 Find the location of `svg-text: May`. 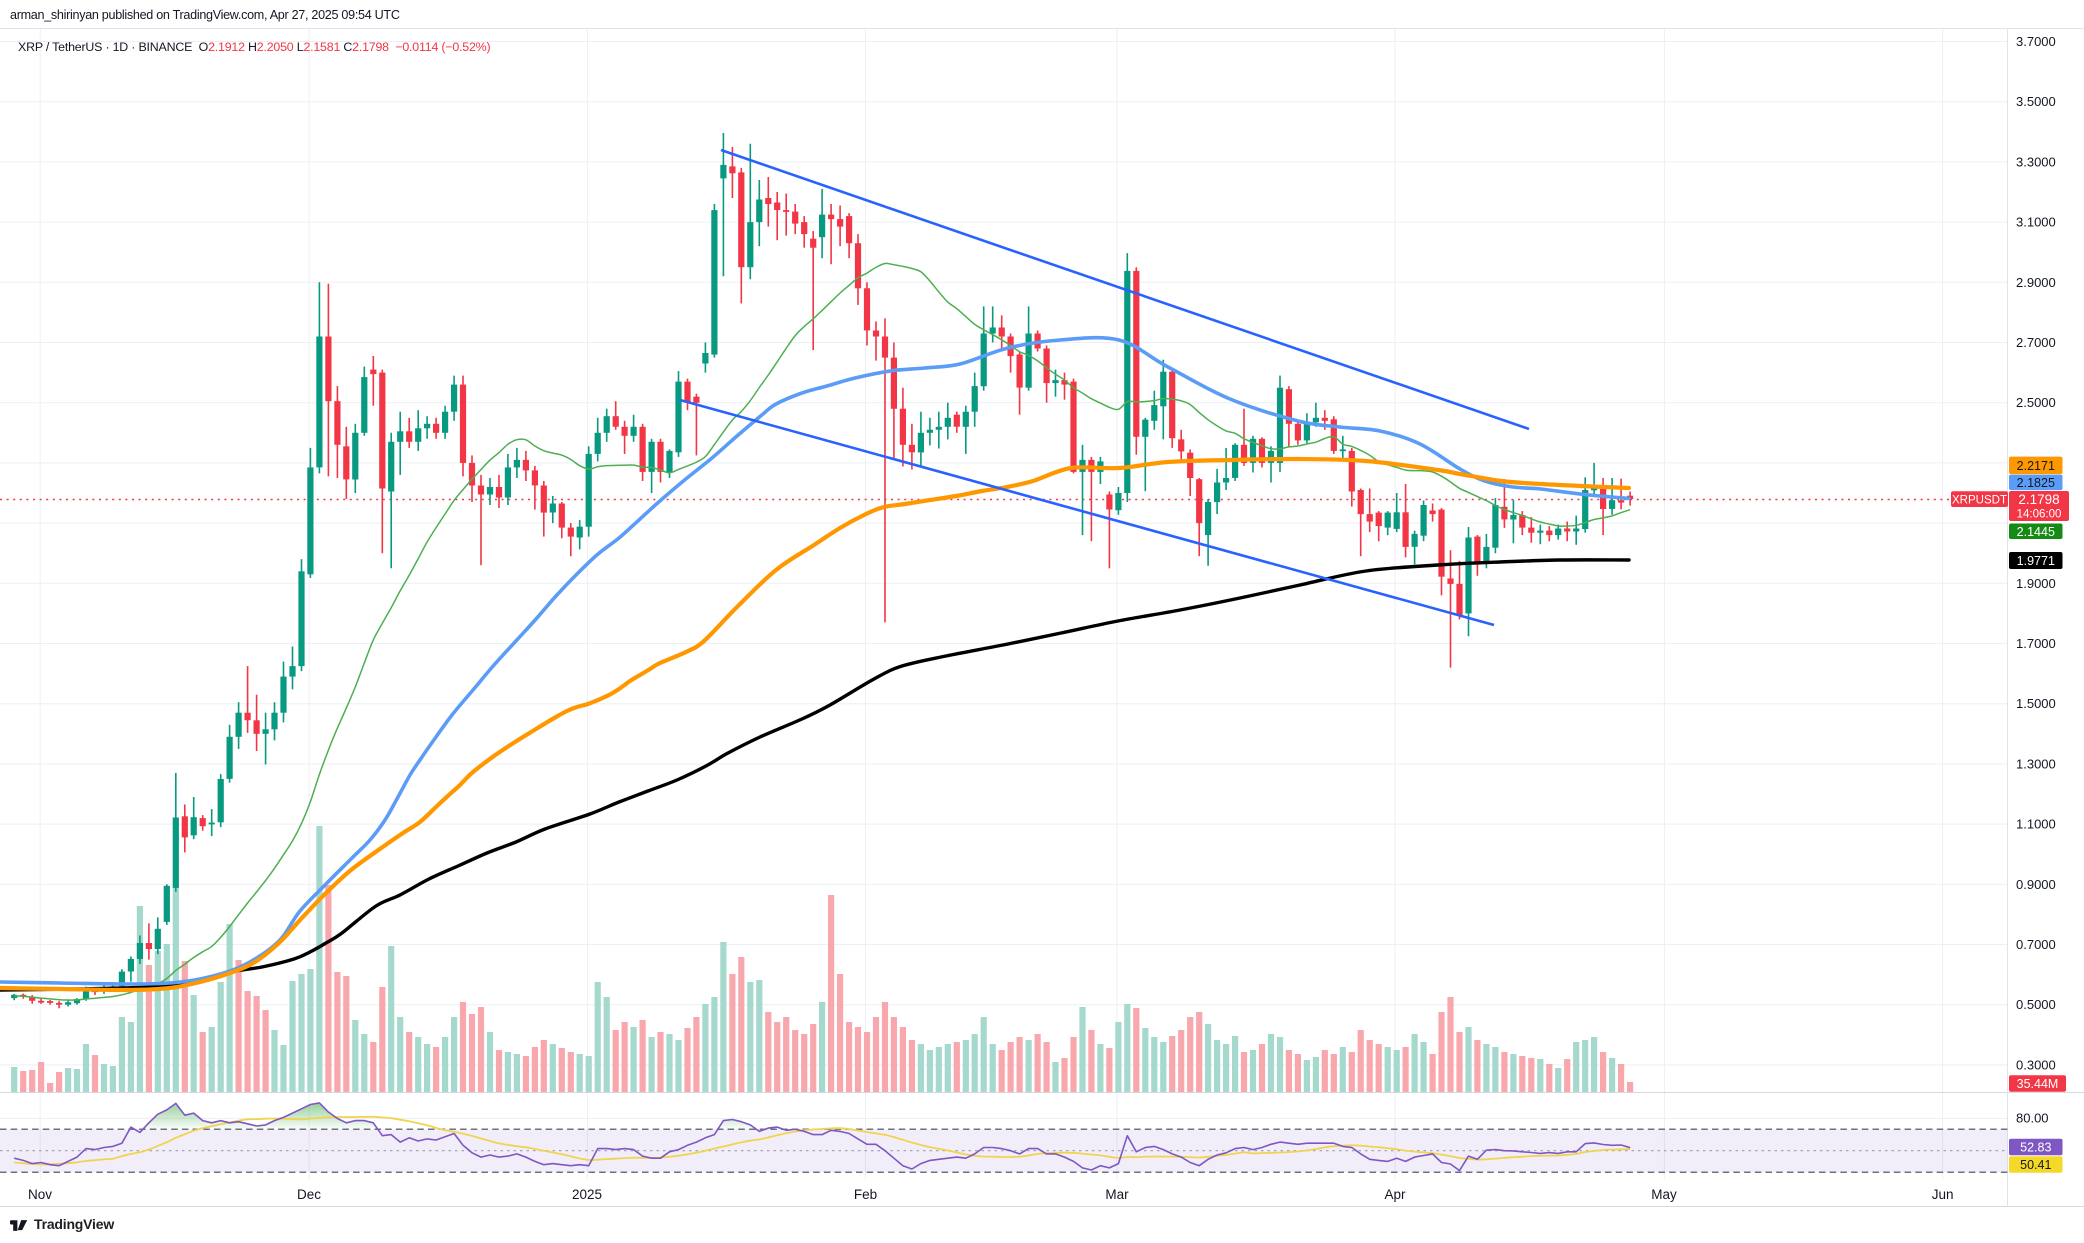

svg-text: May is located at coordinates (1664, 1194).